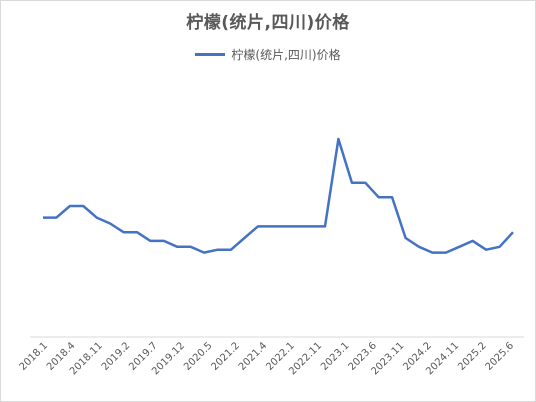 This screenshot has height=402, width=536. I want to click on legend-label: 柠檬(统片,四川)价格, so click(286, 55).